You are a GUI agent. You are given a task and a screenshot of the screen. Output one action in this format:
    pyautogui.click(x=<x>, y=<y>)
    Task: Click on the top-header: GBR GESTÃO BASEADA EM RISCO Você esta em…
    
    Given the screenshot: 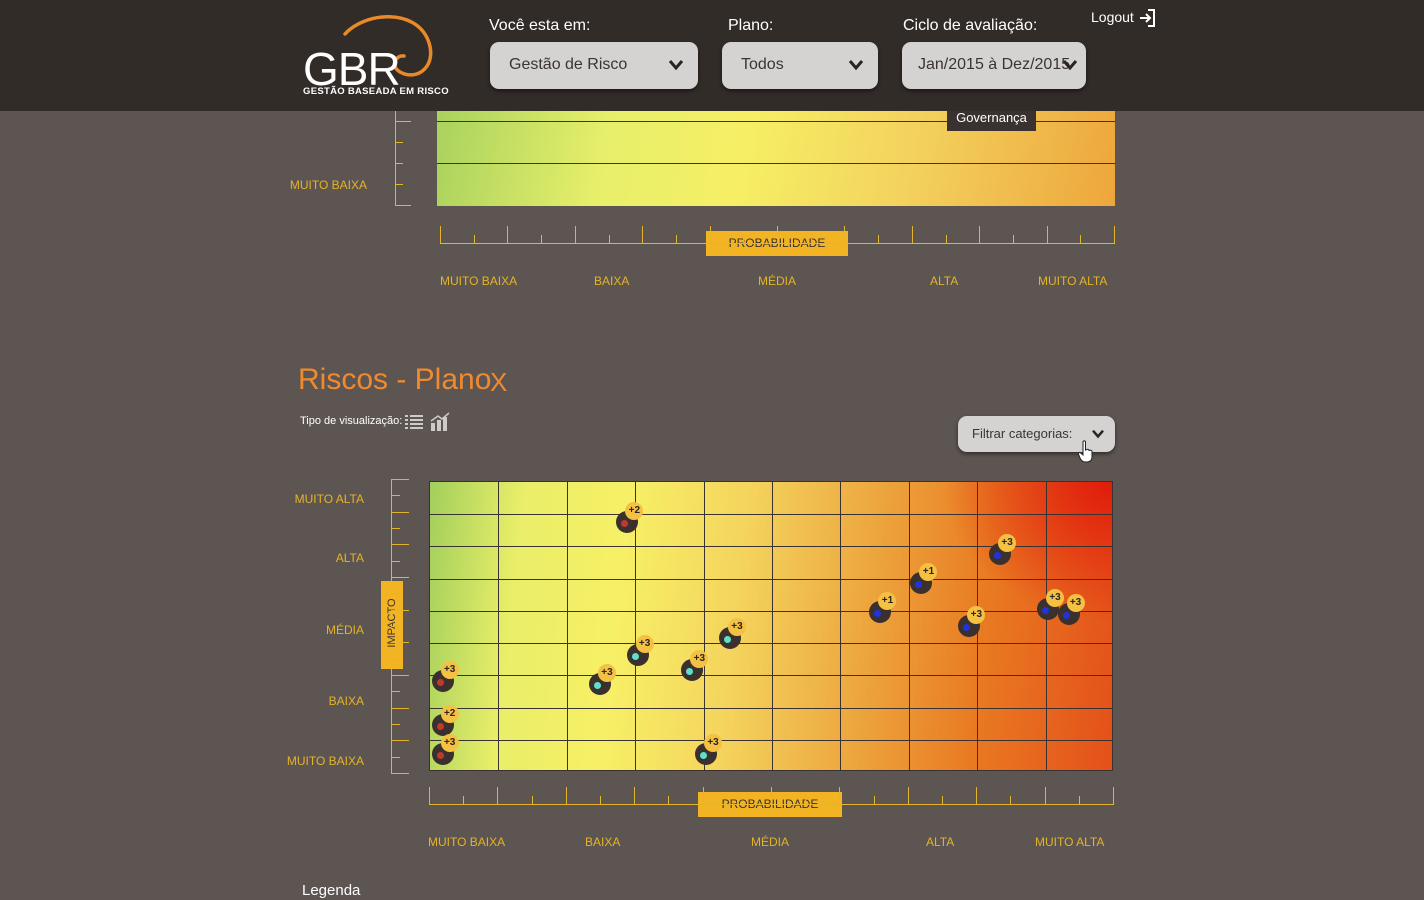 What is the action you would take?
    pyautogui.click(x=712, y=55)
    